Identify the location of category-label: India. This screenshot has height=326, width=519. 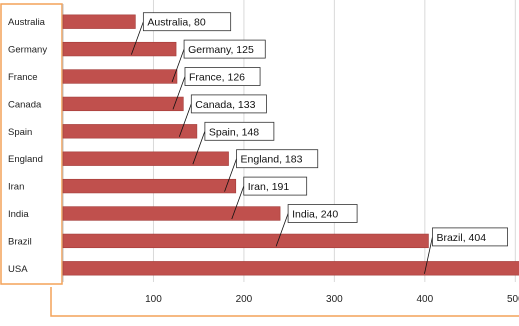
(18, 214).